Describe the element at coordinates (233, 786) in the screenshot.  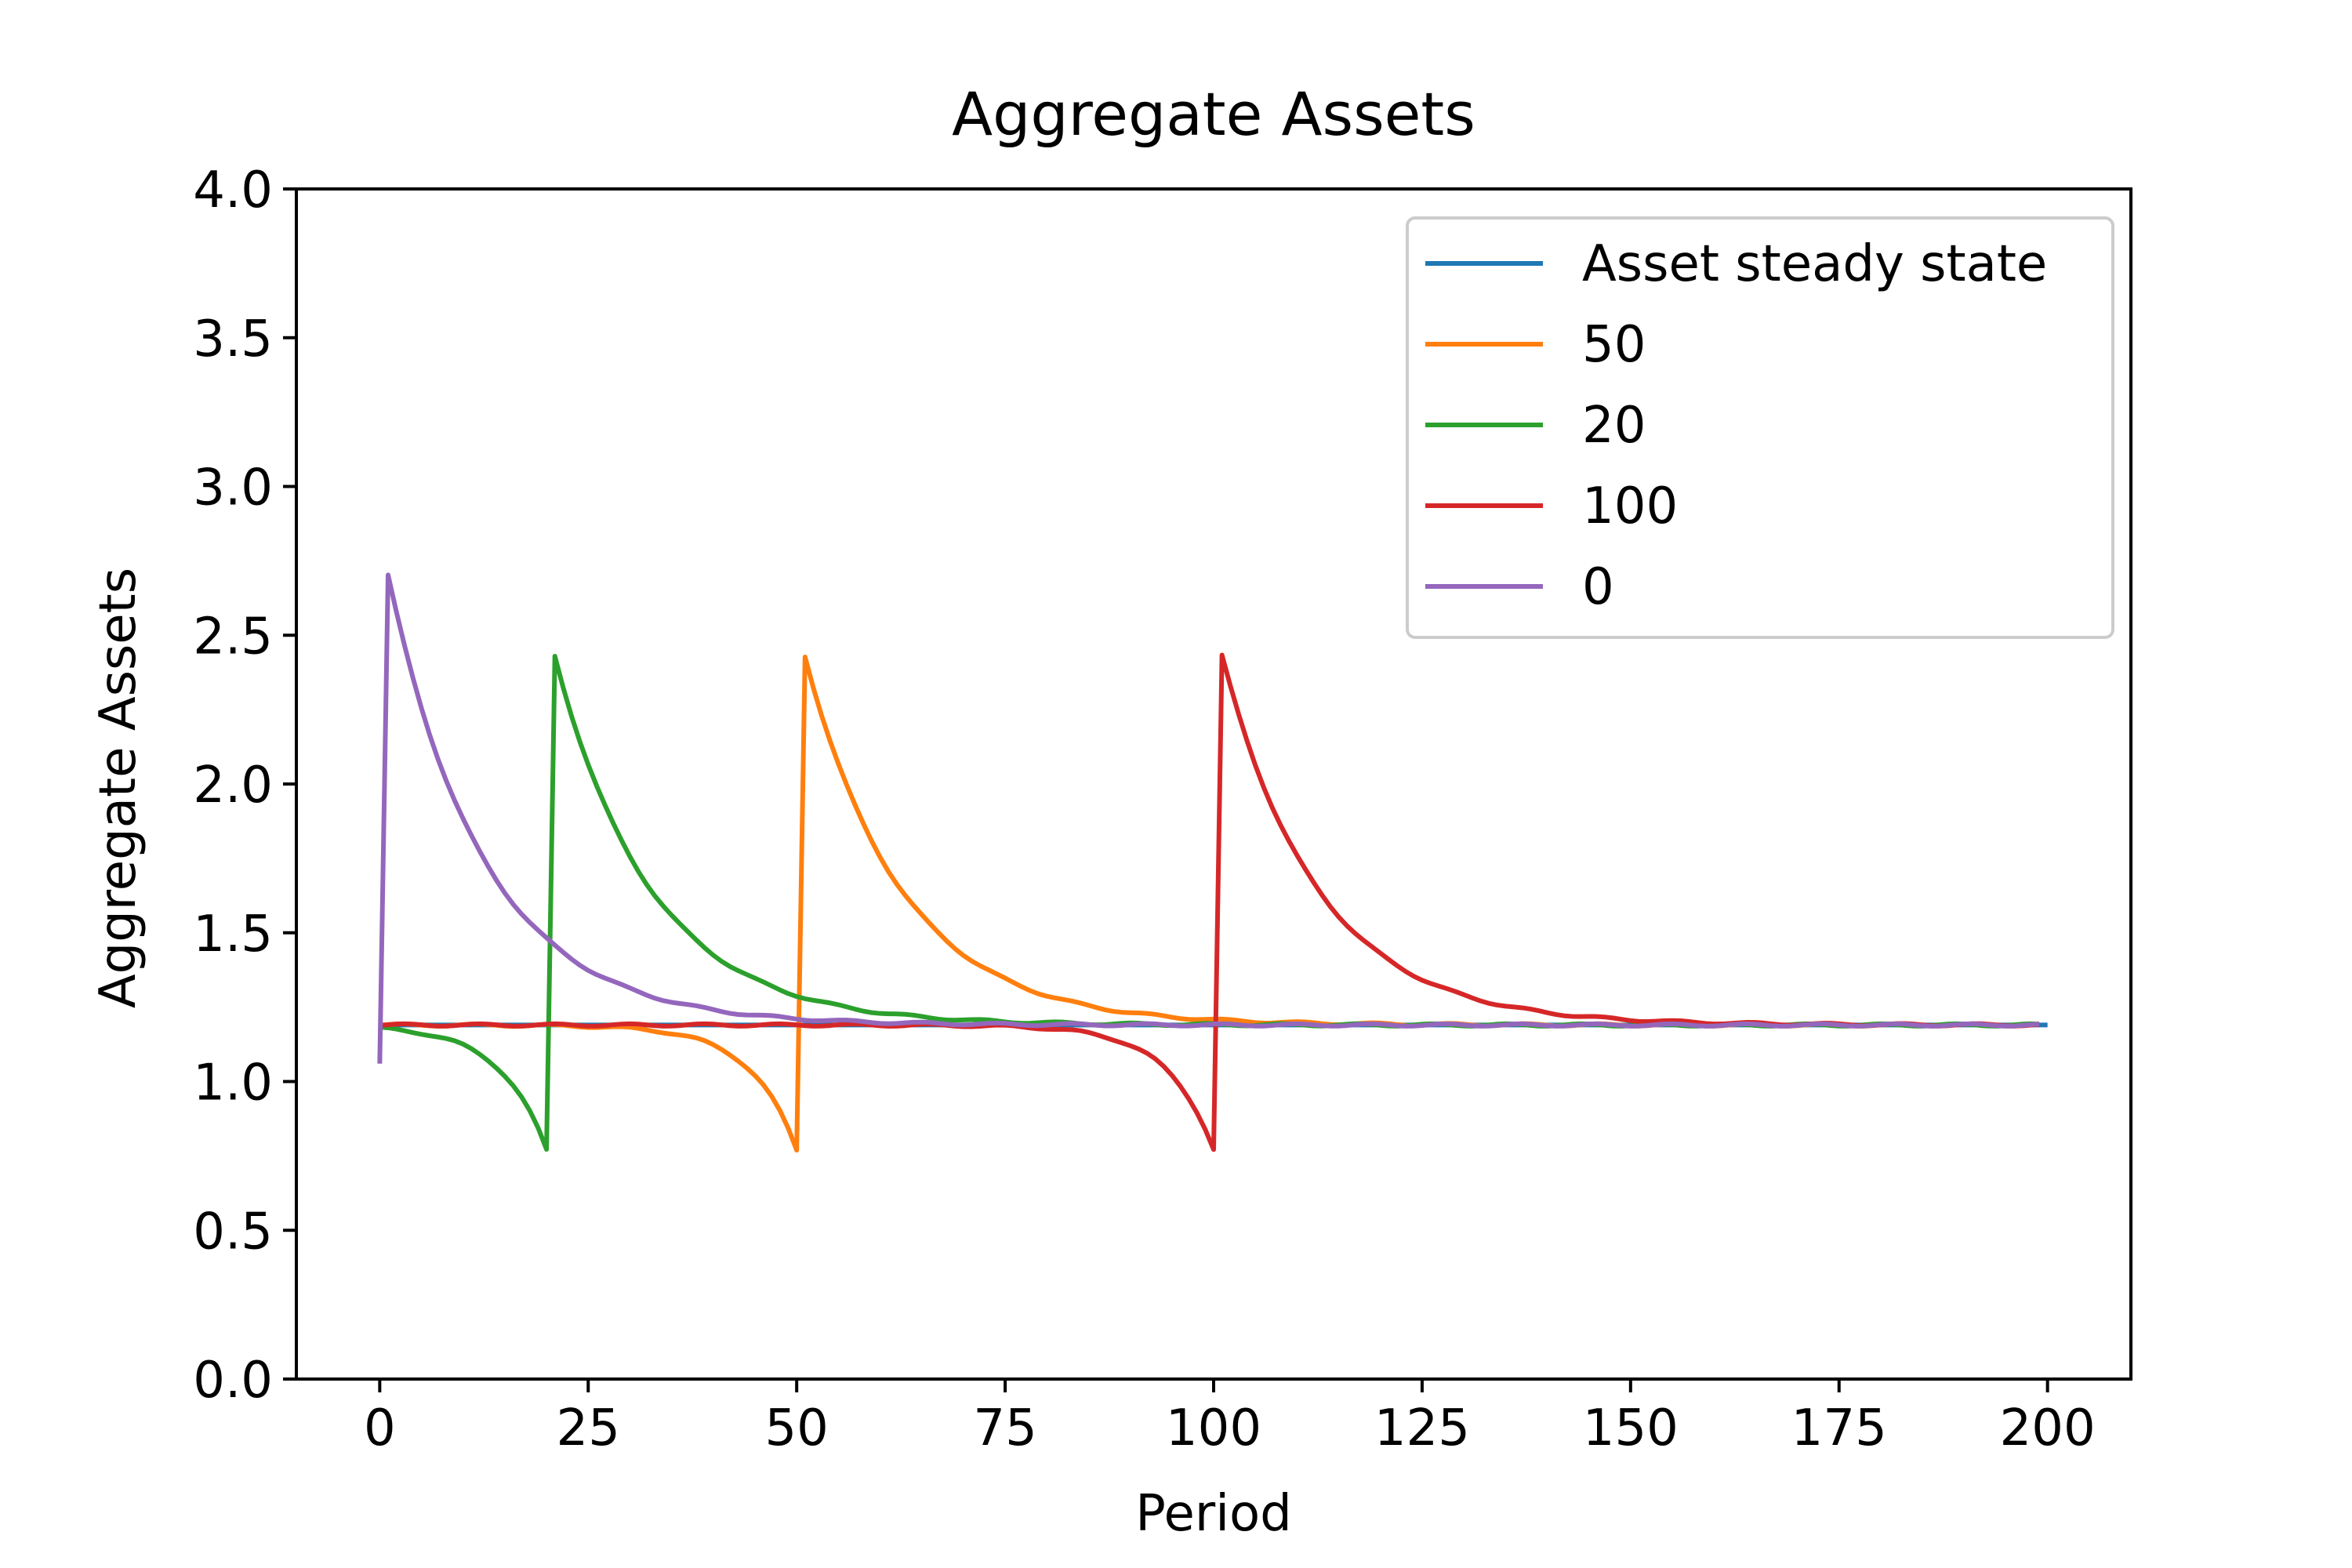
I see `y-tick-label: 2.0` at that location.